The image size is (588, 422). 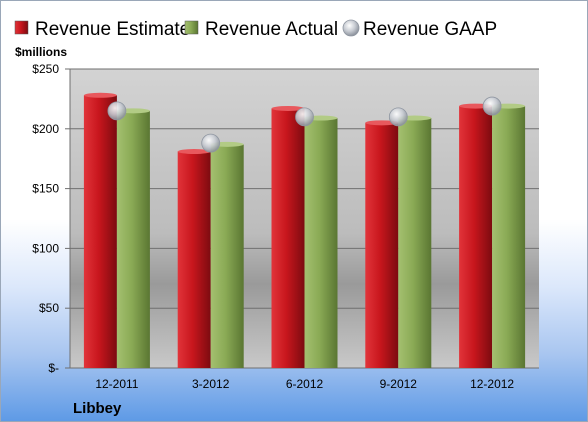 I want to click on x-tick-label: 12-2011, so click(x=116, y=384).